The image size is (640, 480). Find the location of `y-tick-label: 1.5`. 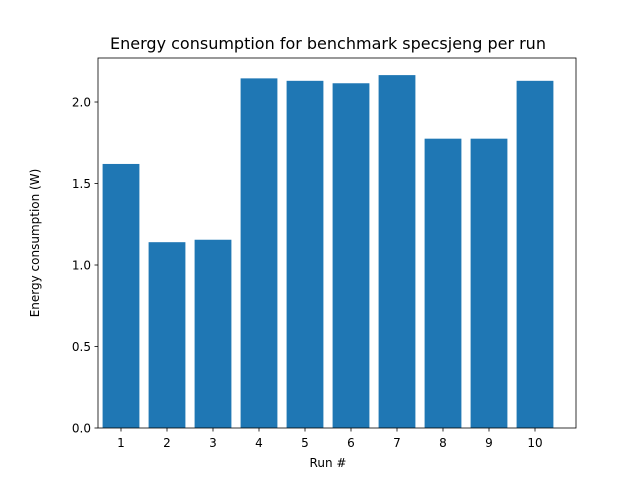

y-tick-label: 1.5 is located at coordinates (81, 184).